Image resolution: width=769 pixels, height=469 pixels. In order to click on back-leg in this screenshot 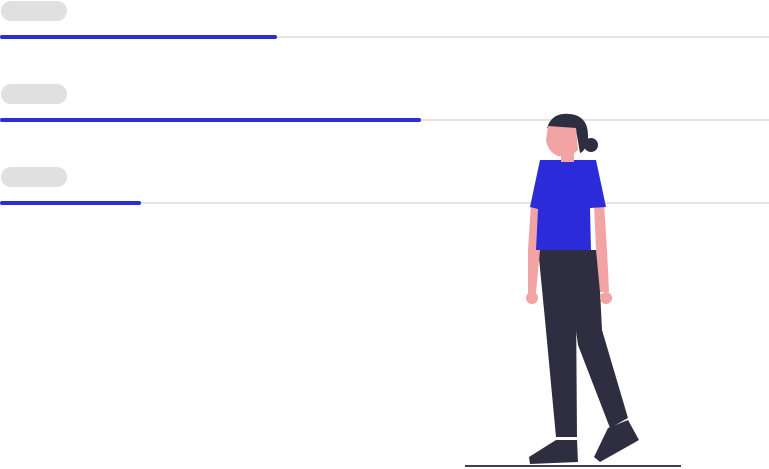, I will do `click(596, 339)`.